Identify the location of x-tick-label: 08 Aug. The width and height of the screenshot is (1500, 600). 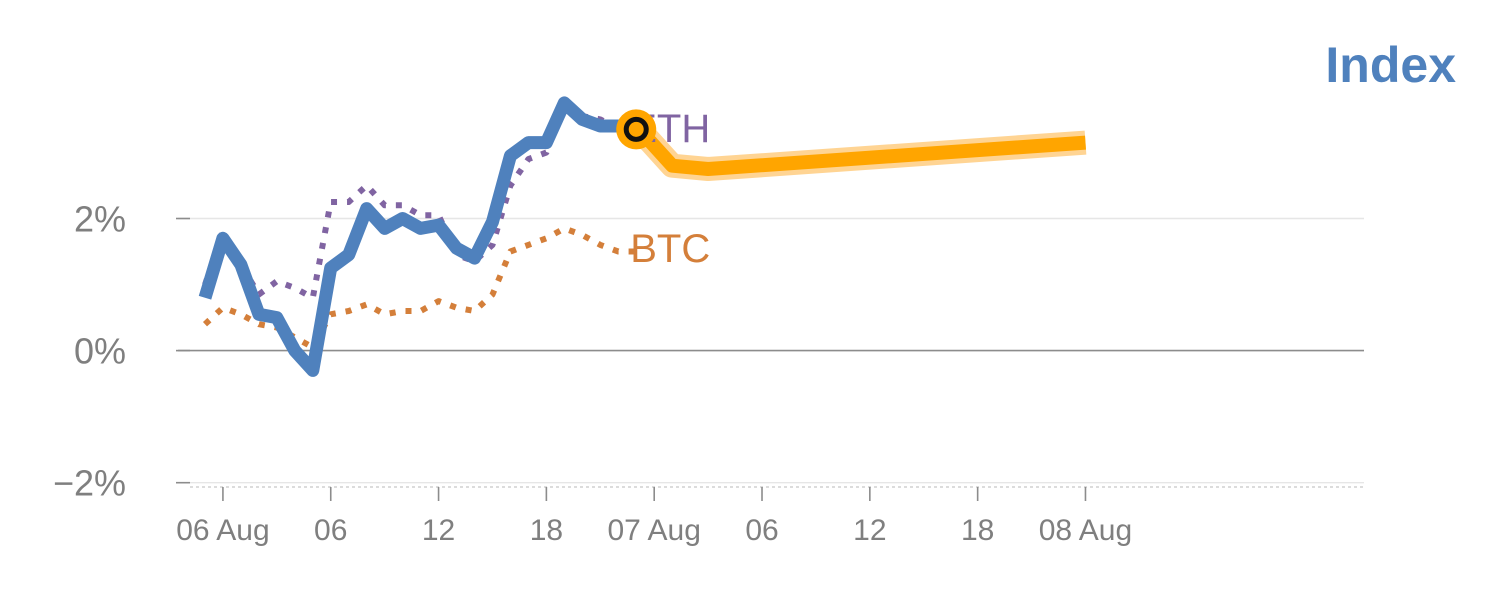
(1085, 530).